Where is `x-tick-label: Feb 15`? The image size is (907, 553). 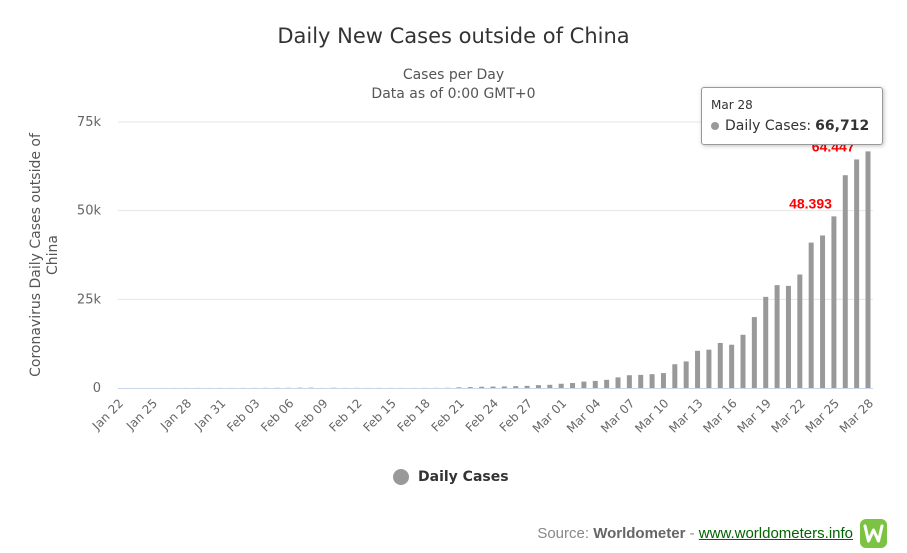
x-tick-label: Feb 15 is located at coordinates (379, 415).